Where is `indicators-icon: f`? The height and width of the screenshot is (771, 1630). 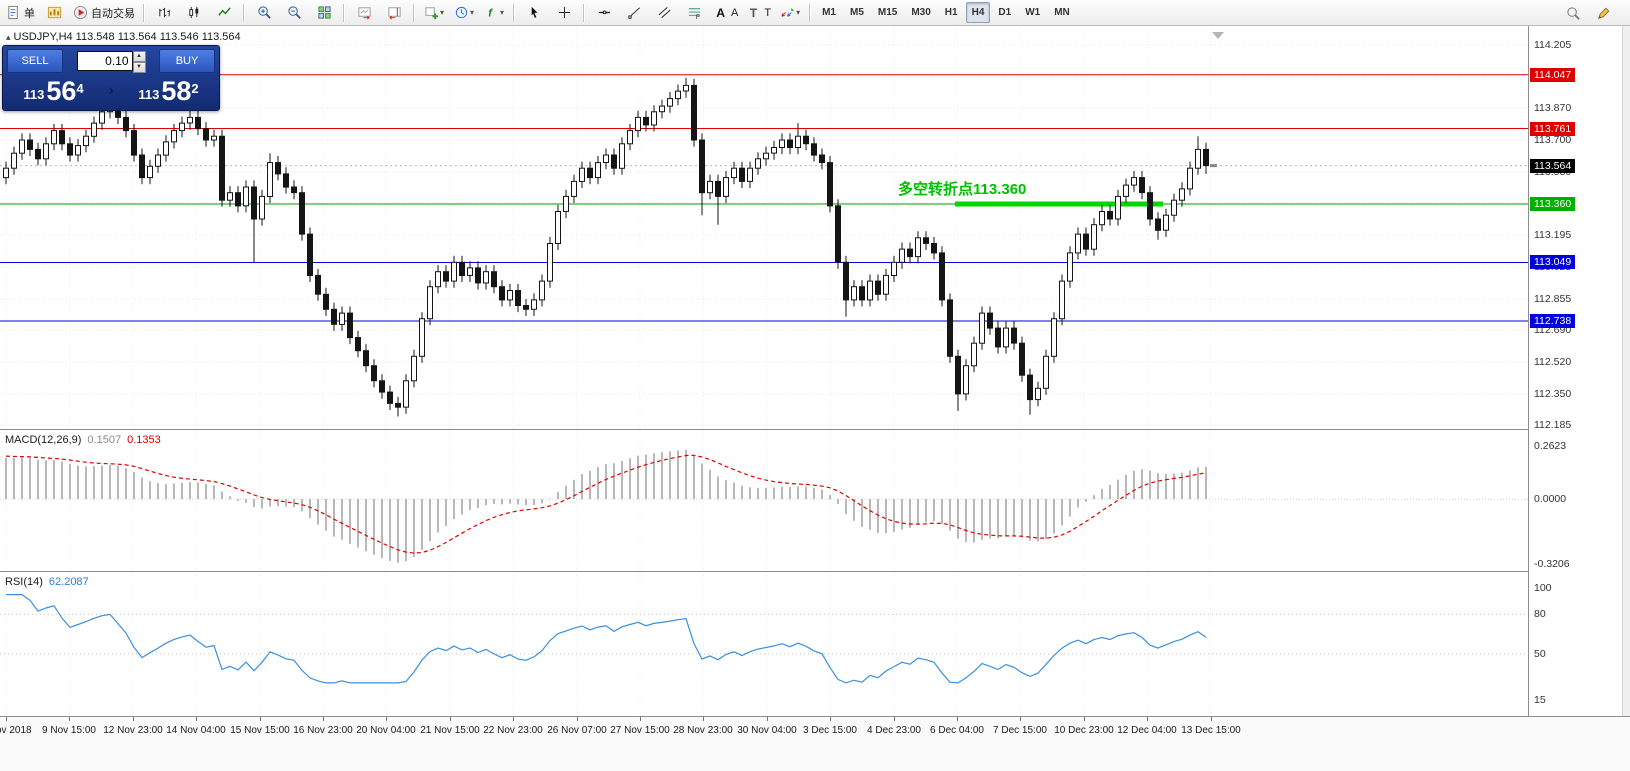
indicators-icon: f is located at coordinates (491, 12).